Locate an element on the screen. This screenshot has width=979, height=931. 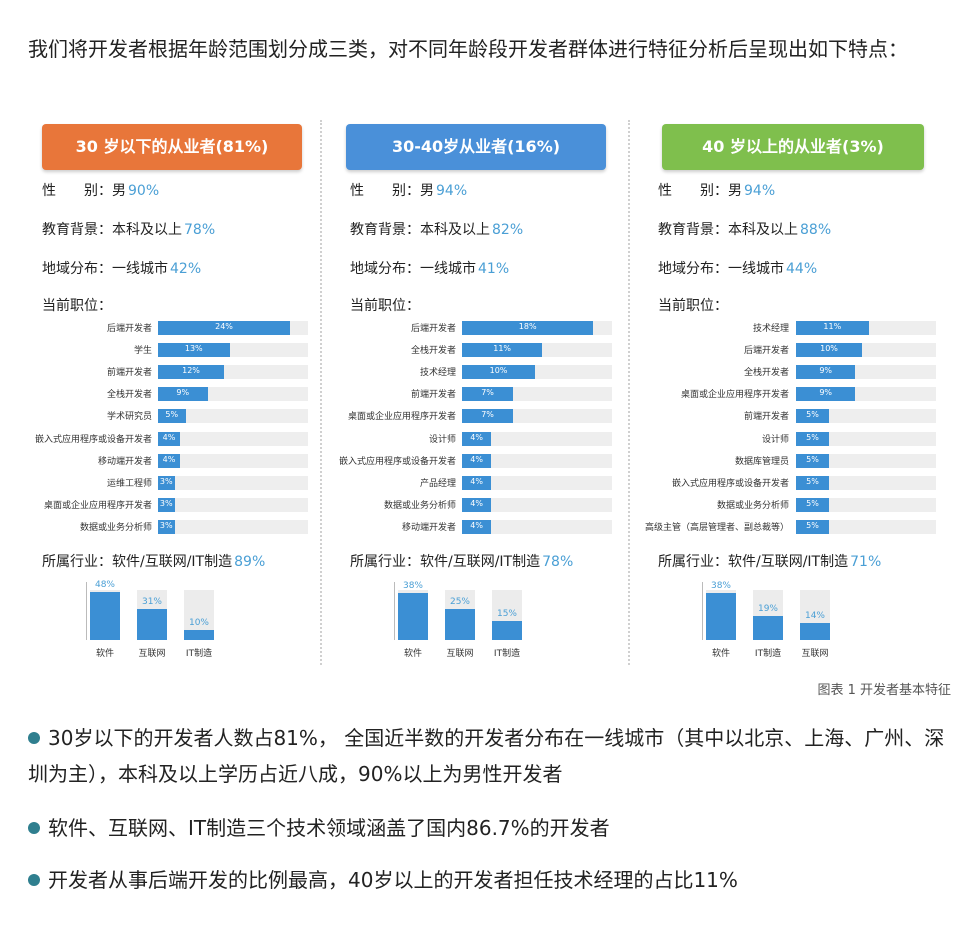
group-title-banner: 40 岁以上的从业者(3%) is located at coordinates (793, 147).